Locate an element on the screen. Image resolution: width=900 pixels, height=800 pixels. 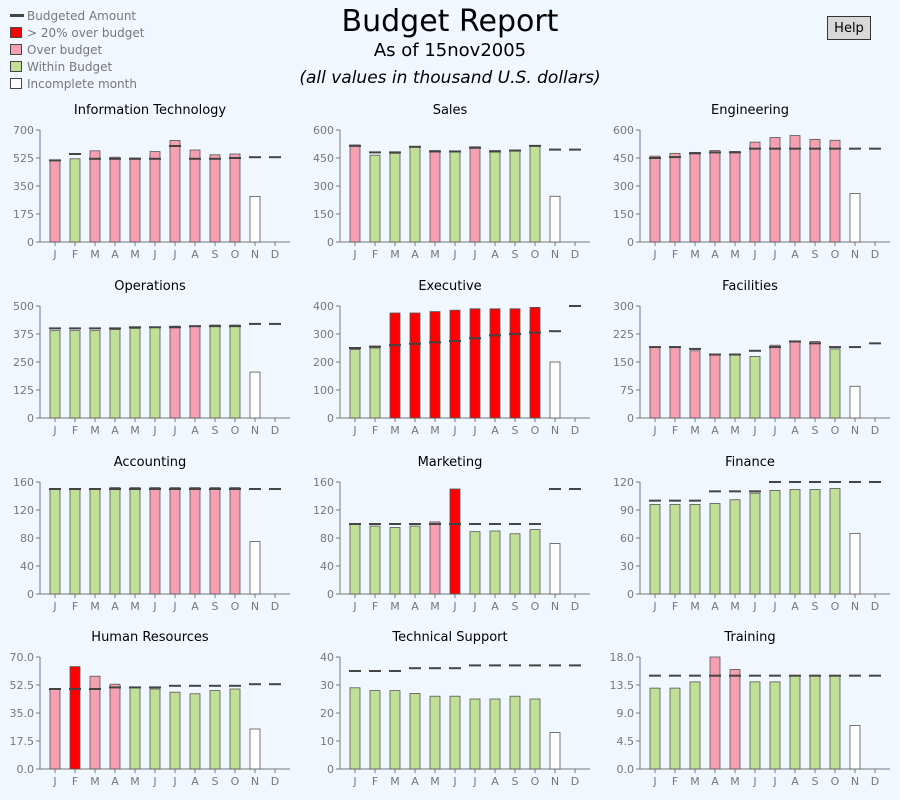
chart-title: Information Technology is located at coordinates (150, 110).